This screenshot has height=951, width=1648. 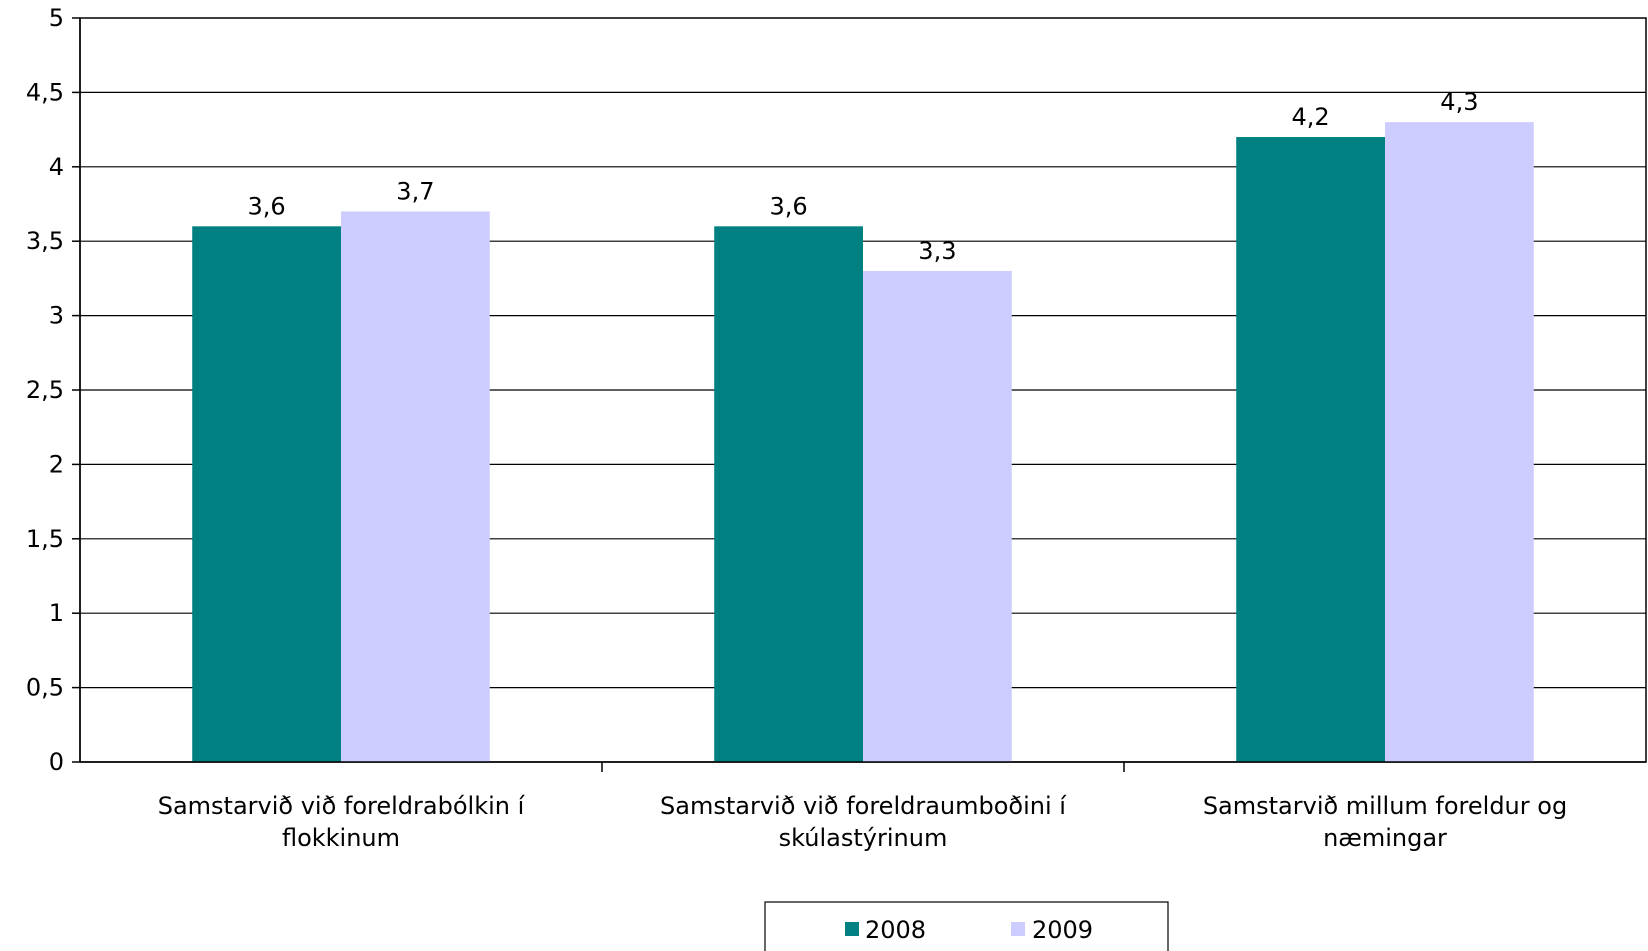 What do you see at coordinates (45, 92) in the screenshot?
I see `y-tick-label: 4,5` at bounding box center [45, 92].